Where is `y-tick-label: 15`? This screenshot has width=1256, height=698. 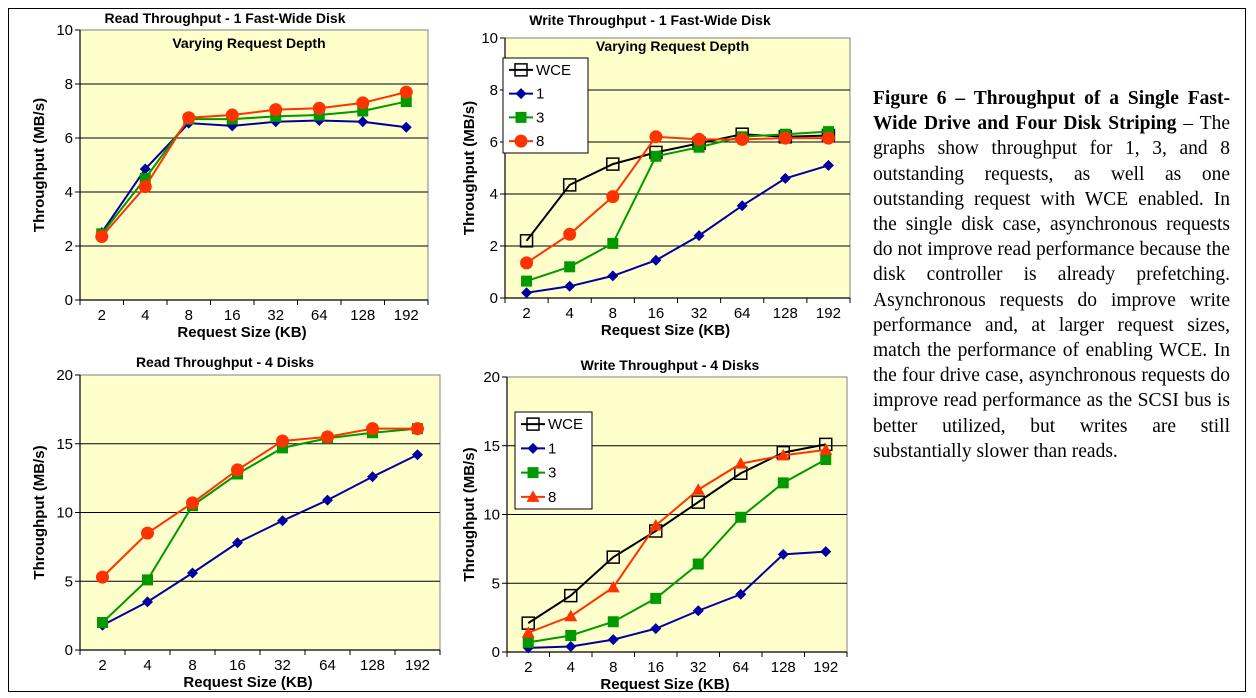 y-tick-label: 15 is located at coordinates (64, 444).